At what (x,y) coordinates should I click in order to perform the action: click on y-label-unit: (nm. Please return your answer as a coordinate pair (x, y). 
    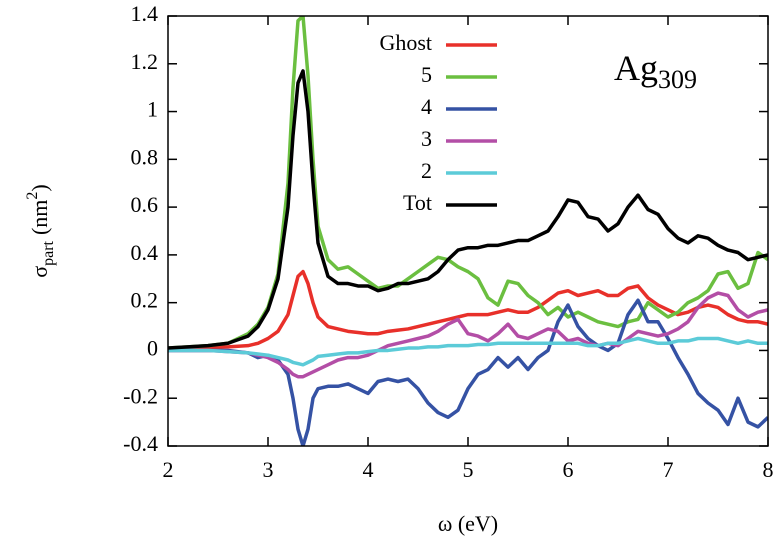
    Looking at the image, I should click on (39, 217).